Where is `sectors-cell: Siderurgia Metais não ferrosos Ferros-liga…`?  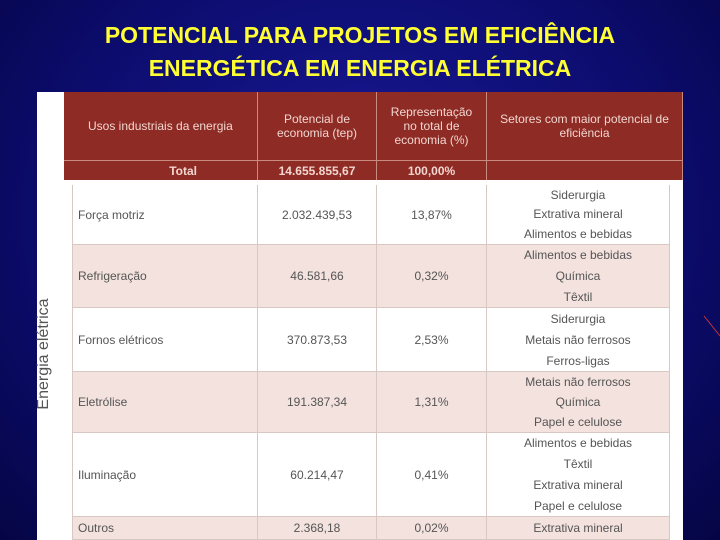
sectors-cell: Siderurgia Metais não ferrosos Ferros-liga… is located at coordinates (578, 340).